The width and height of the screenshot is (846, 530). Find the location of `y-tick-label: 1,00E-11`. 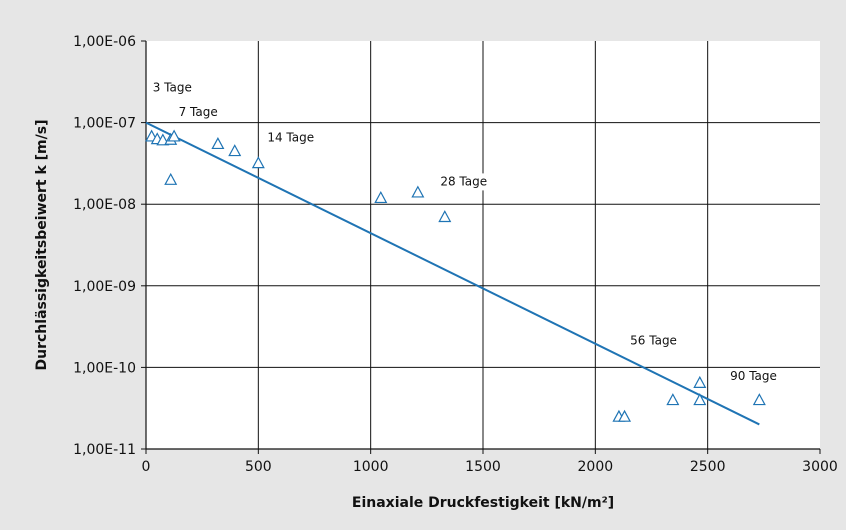

y-tick-label: 1,00E-11 is located at coordinates (104, 450).